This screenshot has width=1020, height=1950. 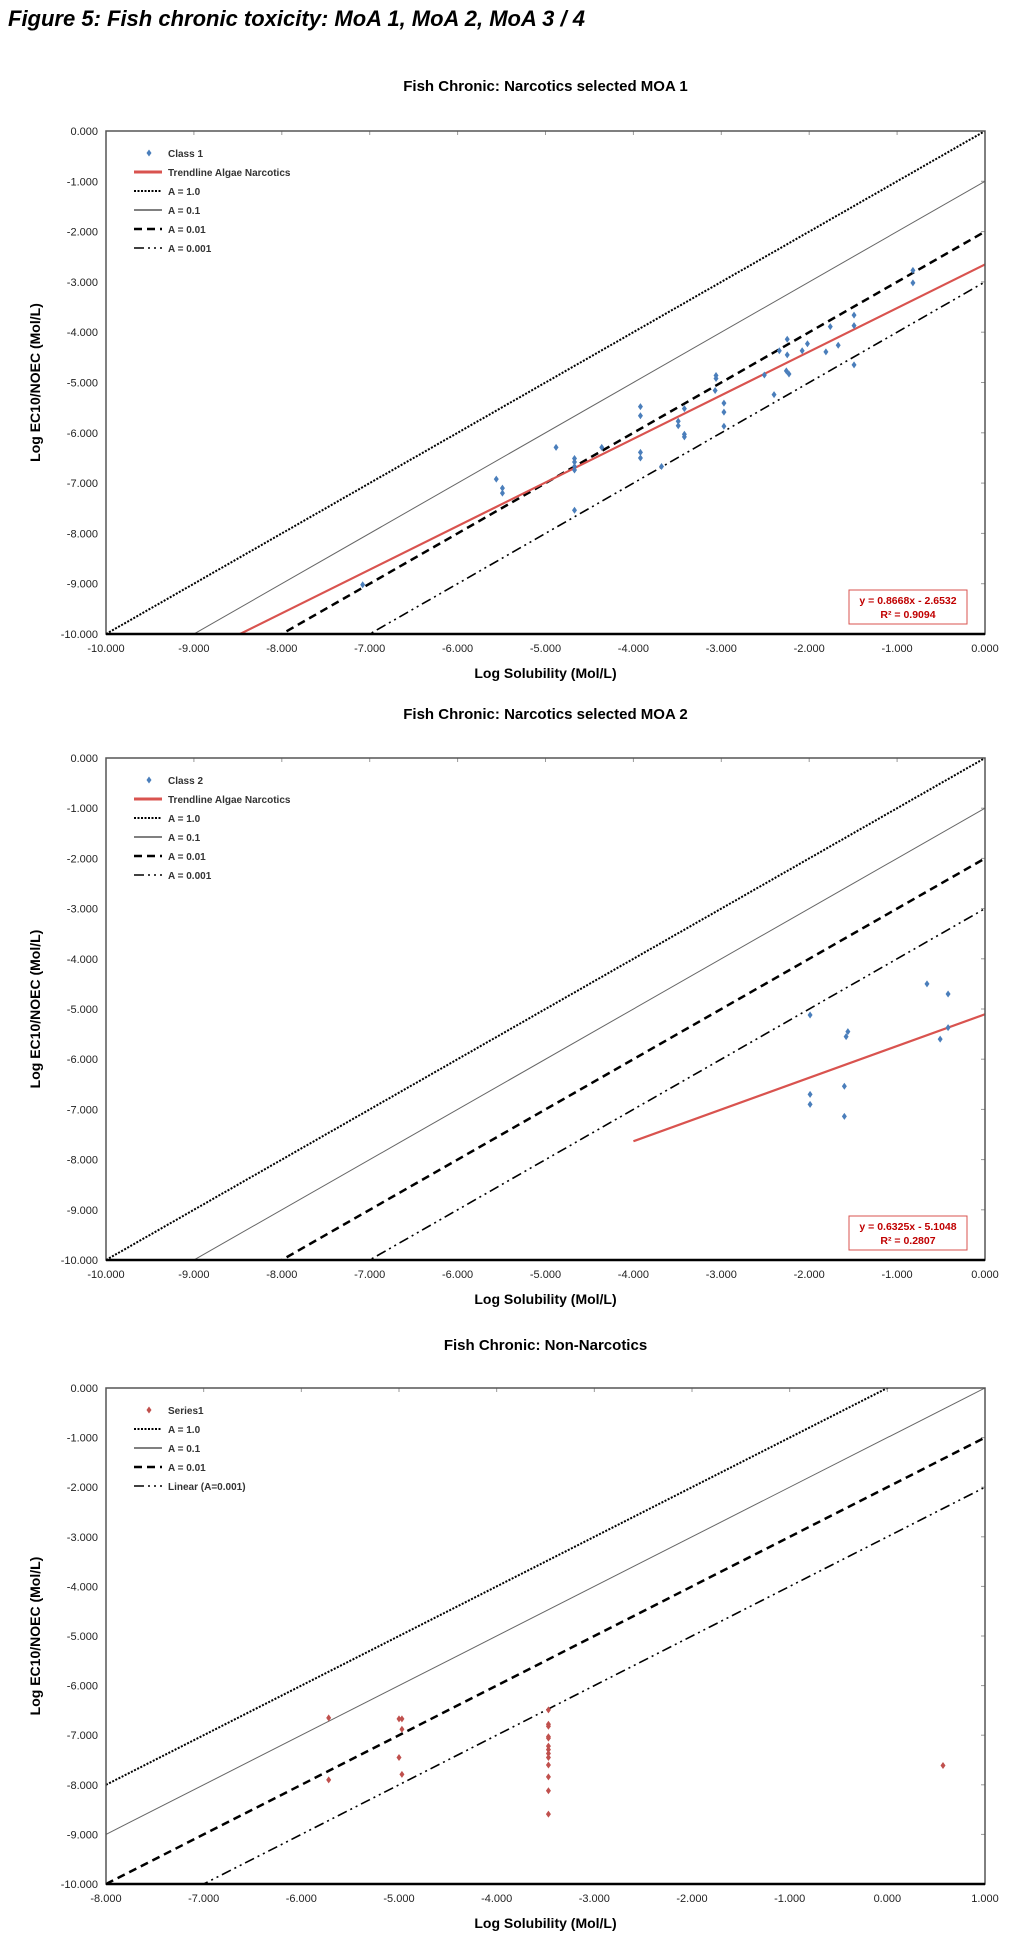 I want to click on trendline-r2: R² = 0.2807, so click(x=907, y=1241).